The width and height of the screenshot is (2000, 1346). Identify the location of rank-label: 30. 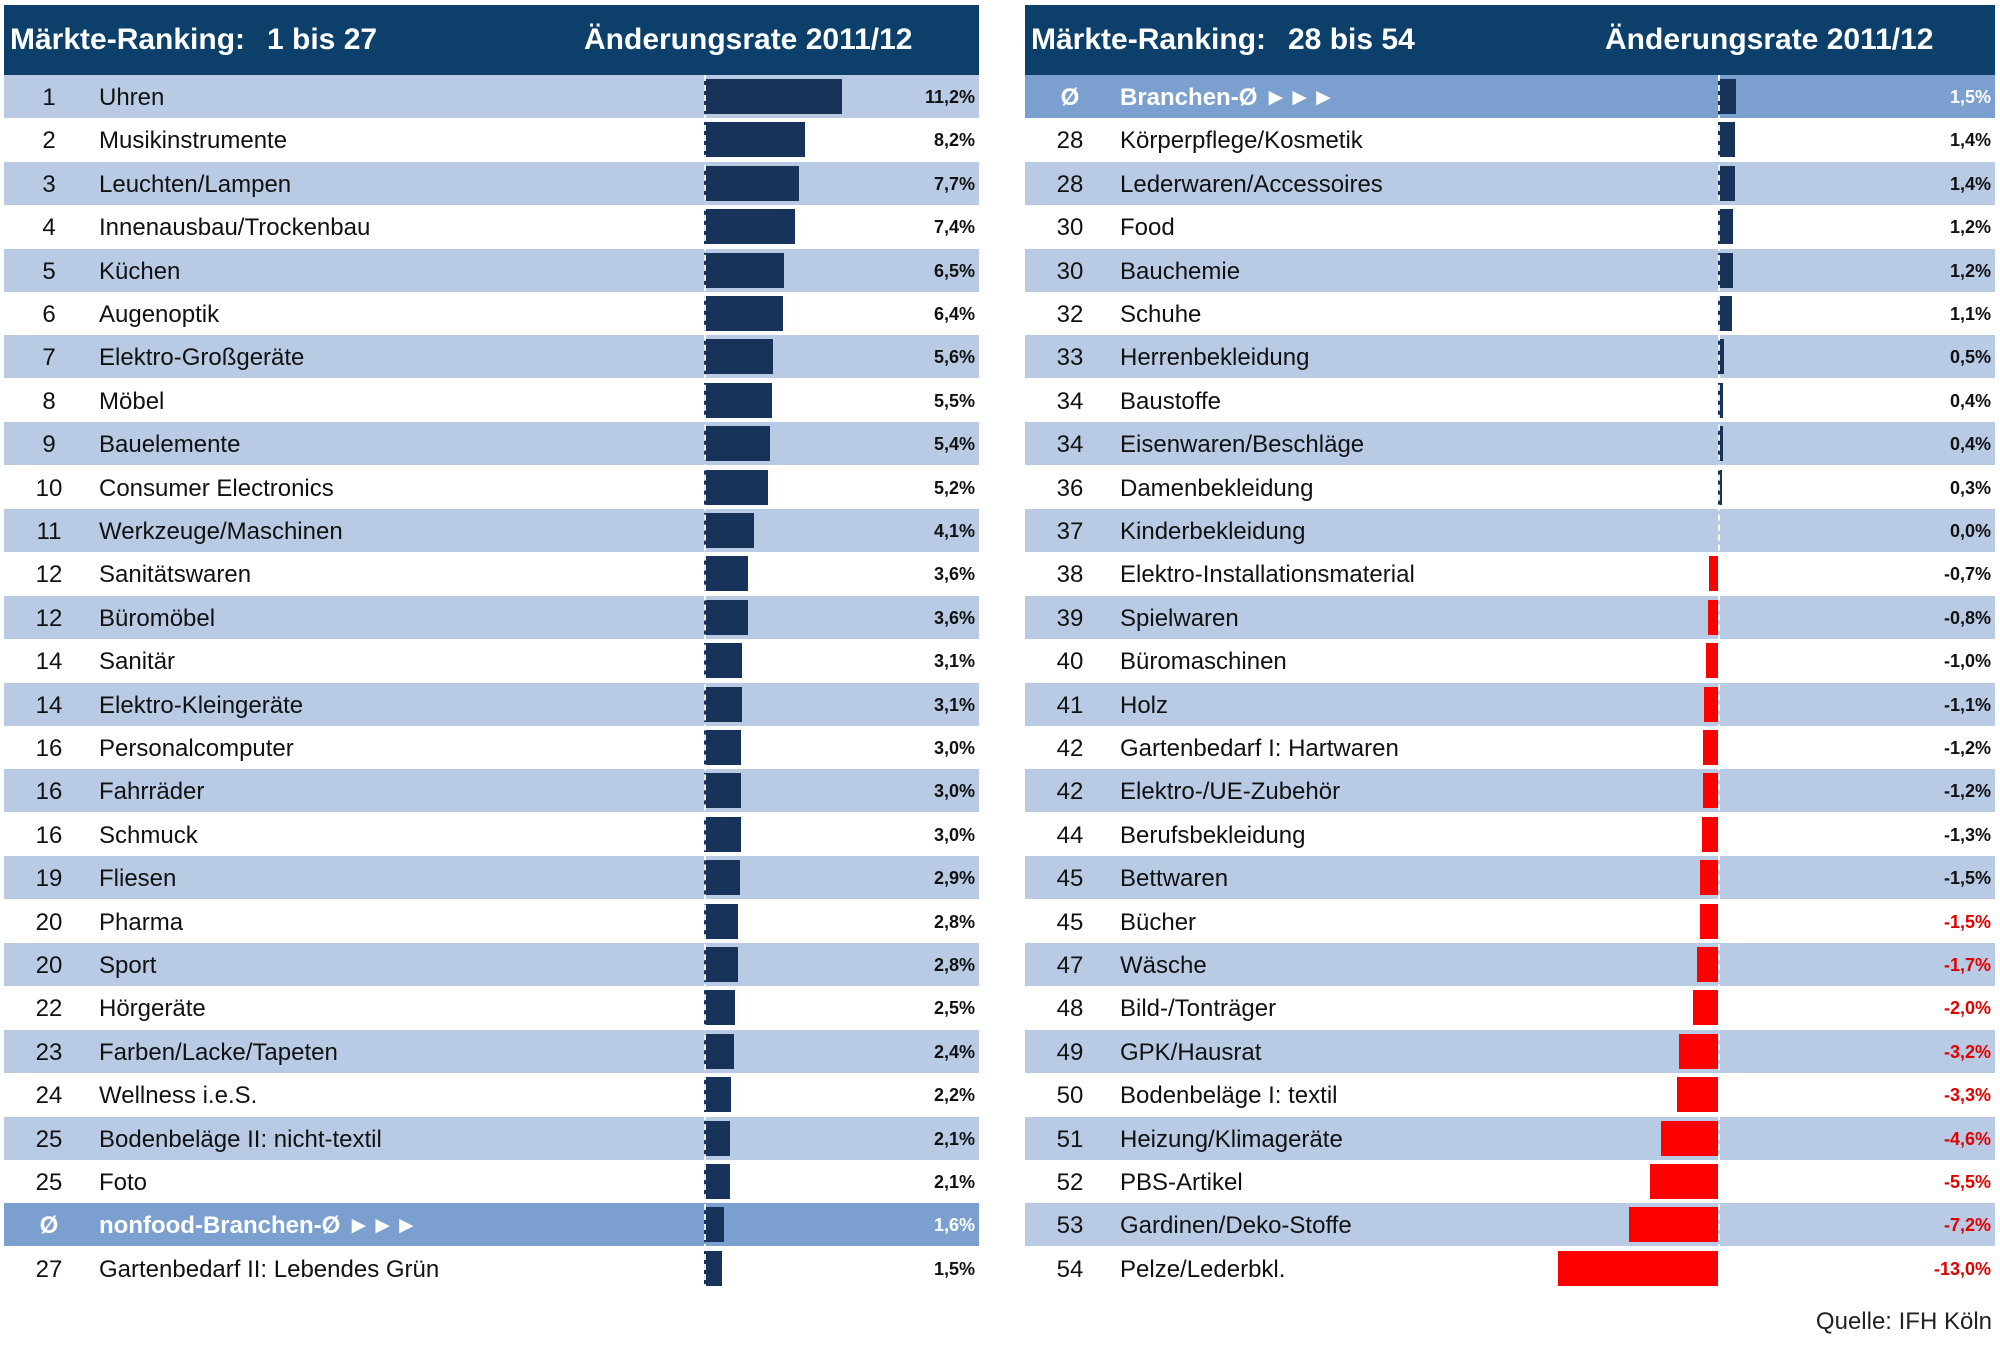
(1070, 228).